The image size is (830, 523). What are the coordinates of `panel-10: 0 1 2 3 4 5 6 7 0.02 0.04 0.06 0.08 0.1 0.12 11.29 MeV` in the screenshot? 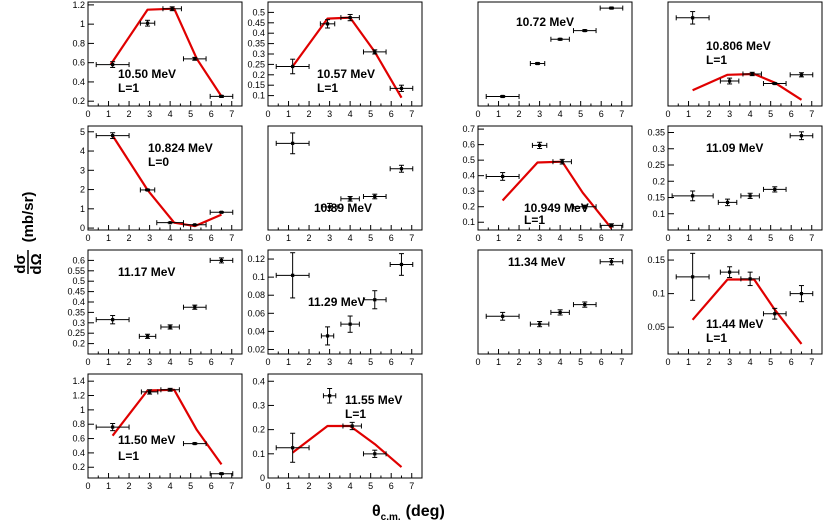 It's located at (335, 308).